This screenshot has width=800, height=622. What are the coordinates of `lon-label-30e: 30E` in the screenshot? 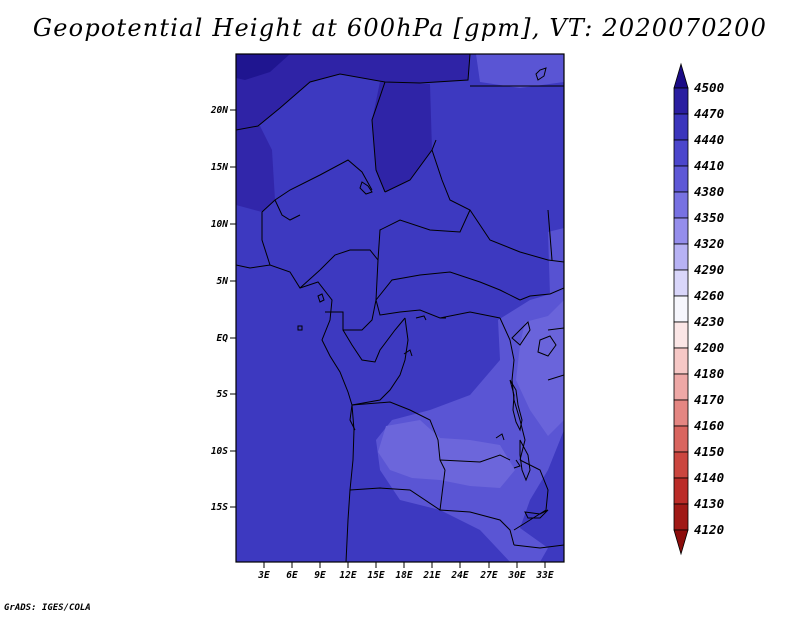 It's located at (516, 575).